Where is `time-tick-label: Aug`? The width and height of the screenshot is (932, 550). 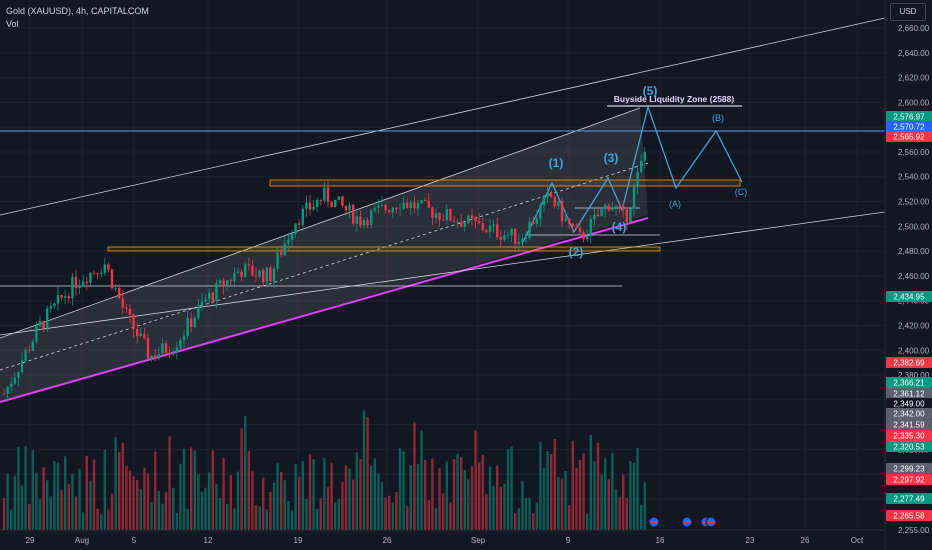 time-tick-label: Aug is located at coordinates (82, 540).